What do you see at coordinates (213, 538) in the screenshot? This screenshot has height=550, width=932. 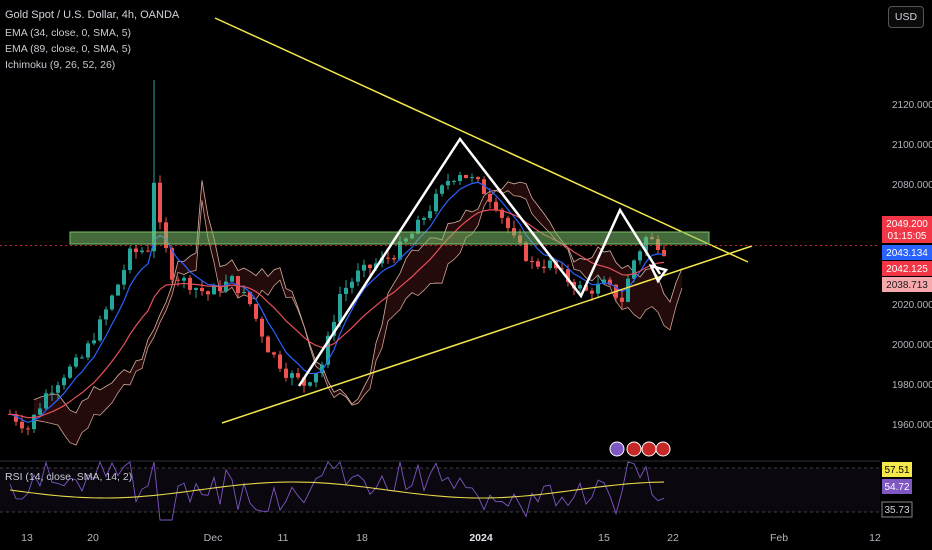 I see `x-tick-label: Dec` at bounding box center [213, 538].